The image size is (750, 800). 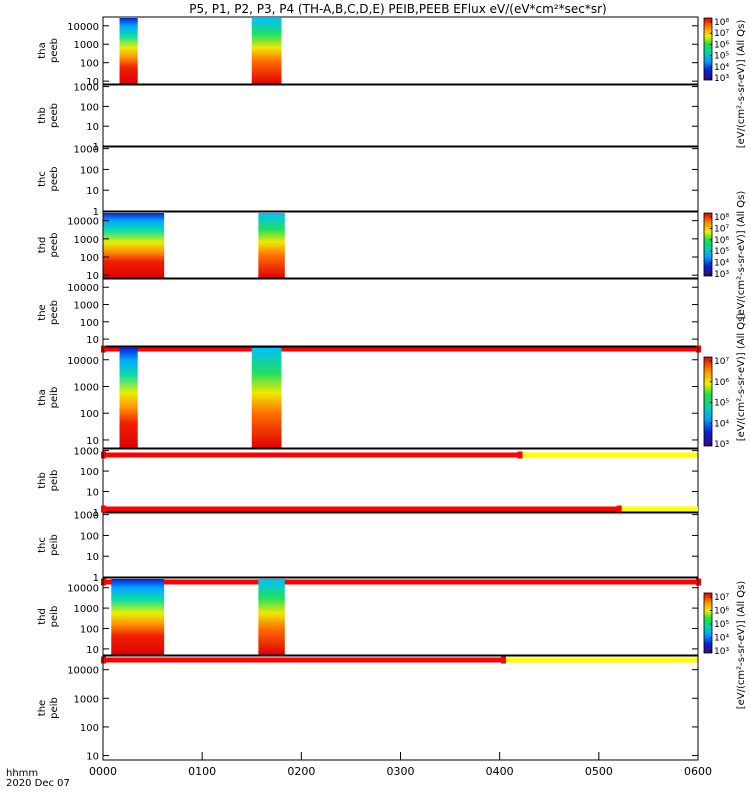 I want to click on time-axis-format: hhmm, so click(x=22, y=773).